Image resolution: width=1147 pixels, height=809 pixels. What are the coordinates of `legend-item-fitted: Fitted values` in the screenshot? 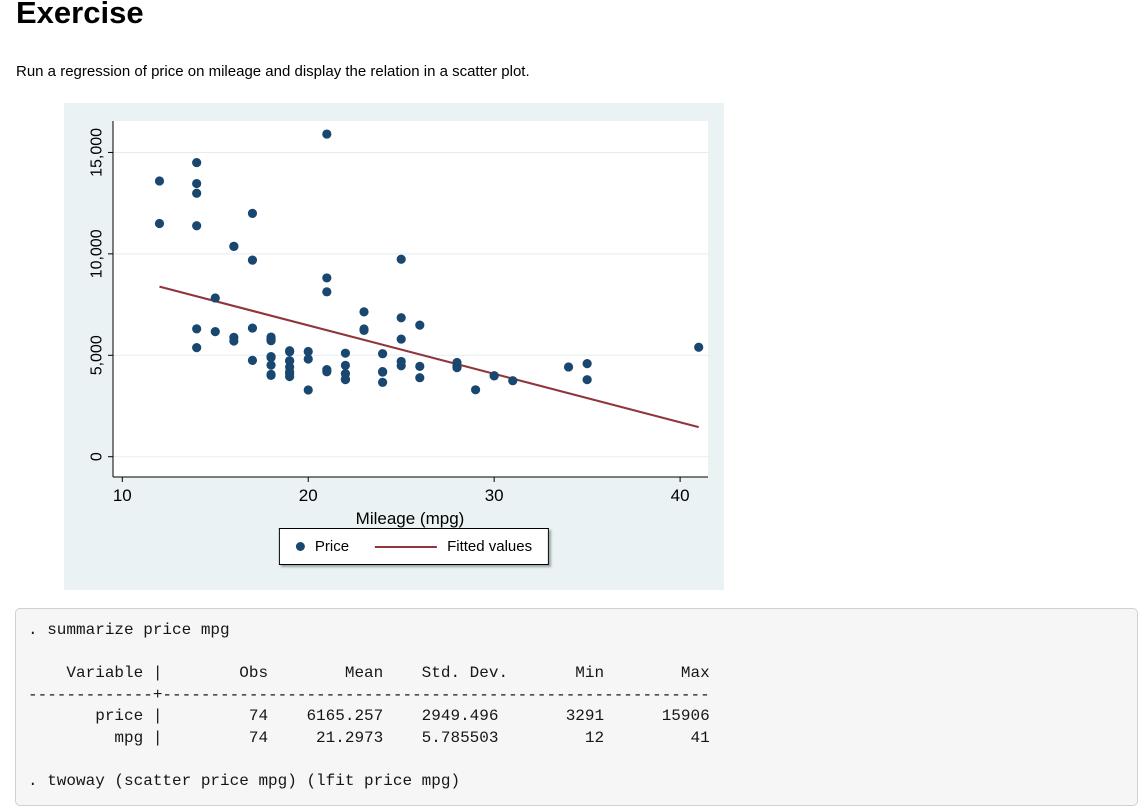 It's located at (453, 546).